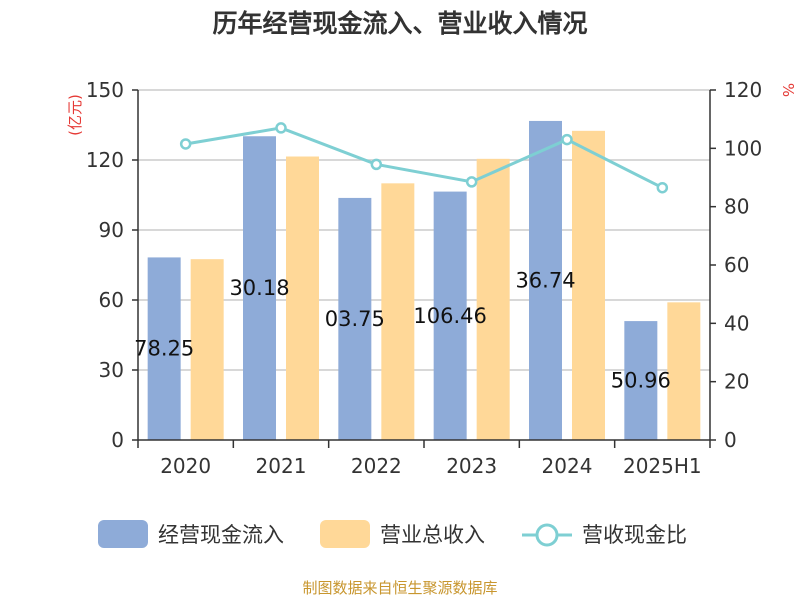  I want to click on x-axis-tick-label: 2020, so click(185, 466).